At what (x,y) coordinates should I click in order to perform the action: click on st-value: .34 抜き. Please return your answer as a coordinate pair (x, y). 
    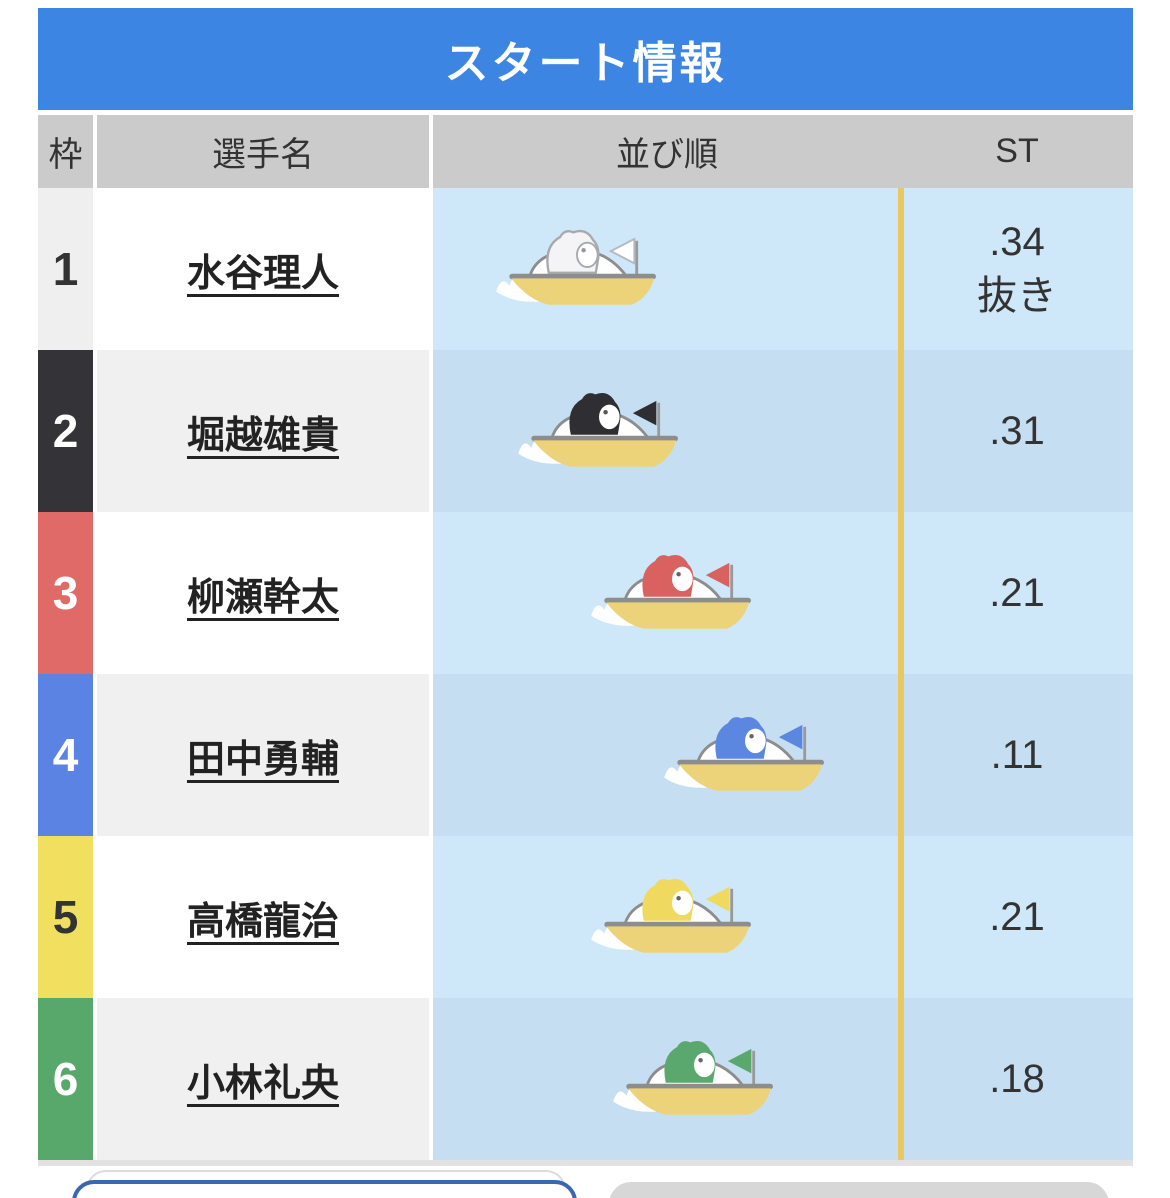
    Looking at the image, I should click on (1017, 269).